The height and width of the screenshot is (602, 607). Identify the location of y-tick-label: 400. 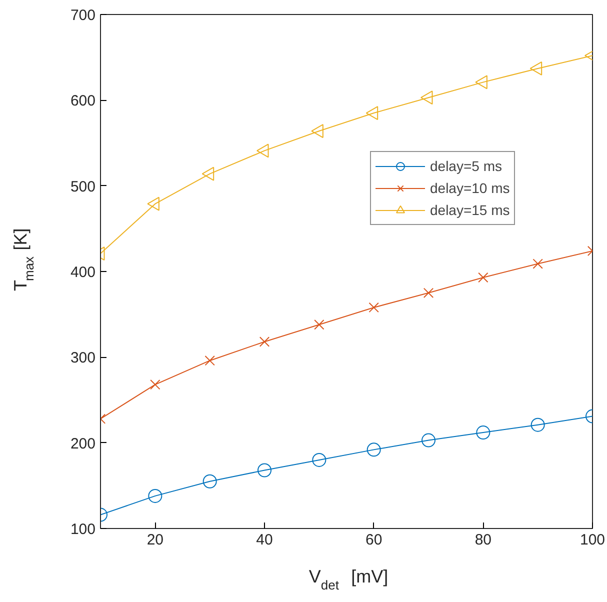
(83, 272).